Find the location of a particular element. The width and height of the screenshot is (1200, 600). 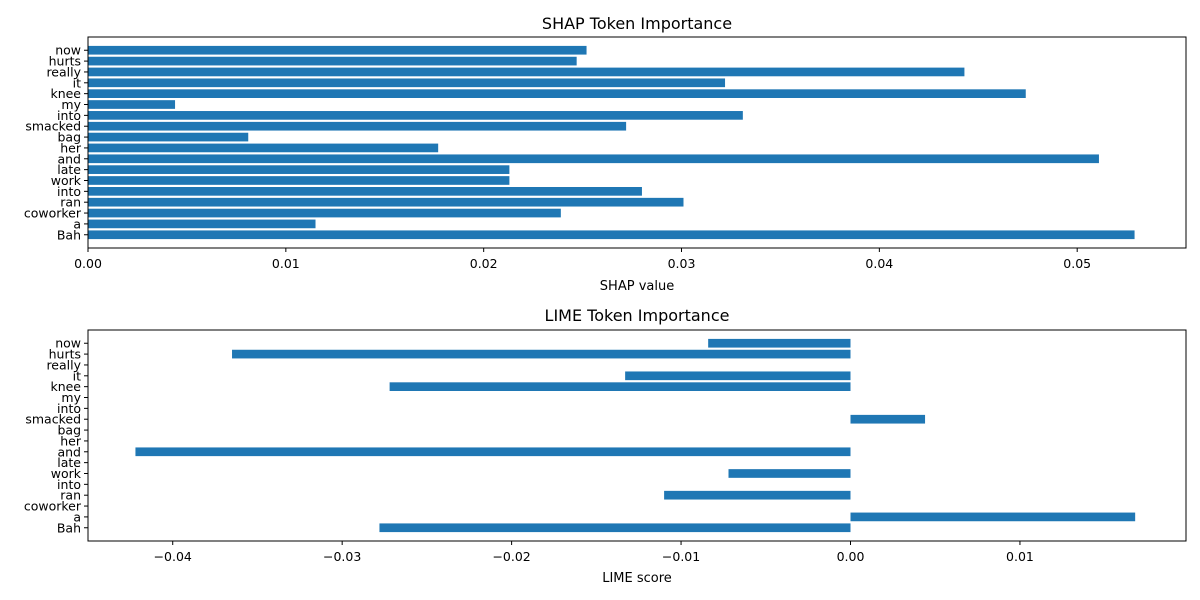

lime-ytick-label-17: now is located at coordinates (68, 343).